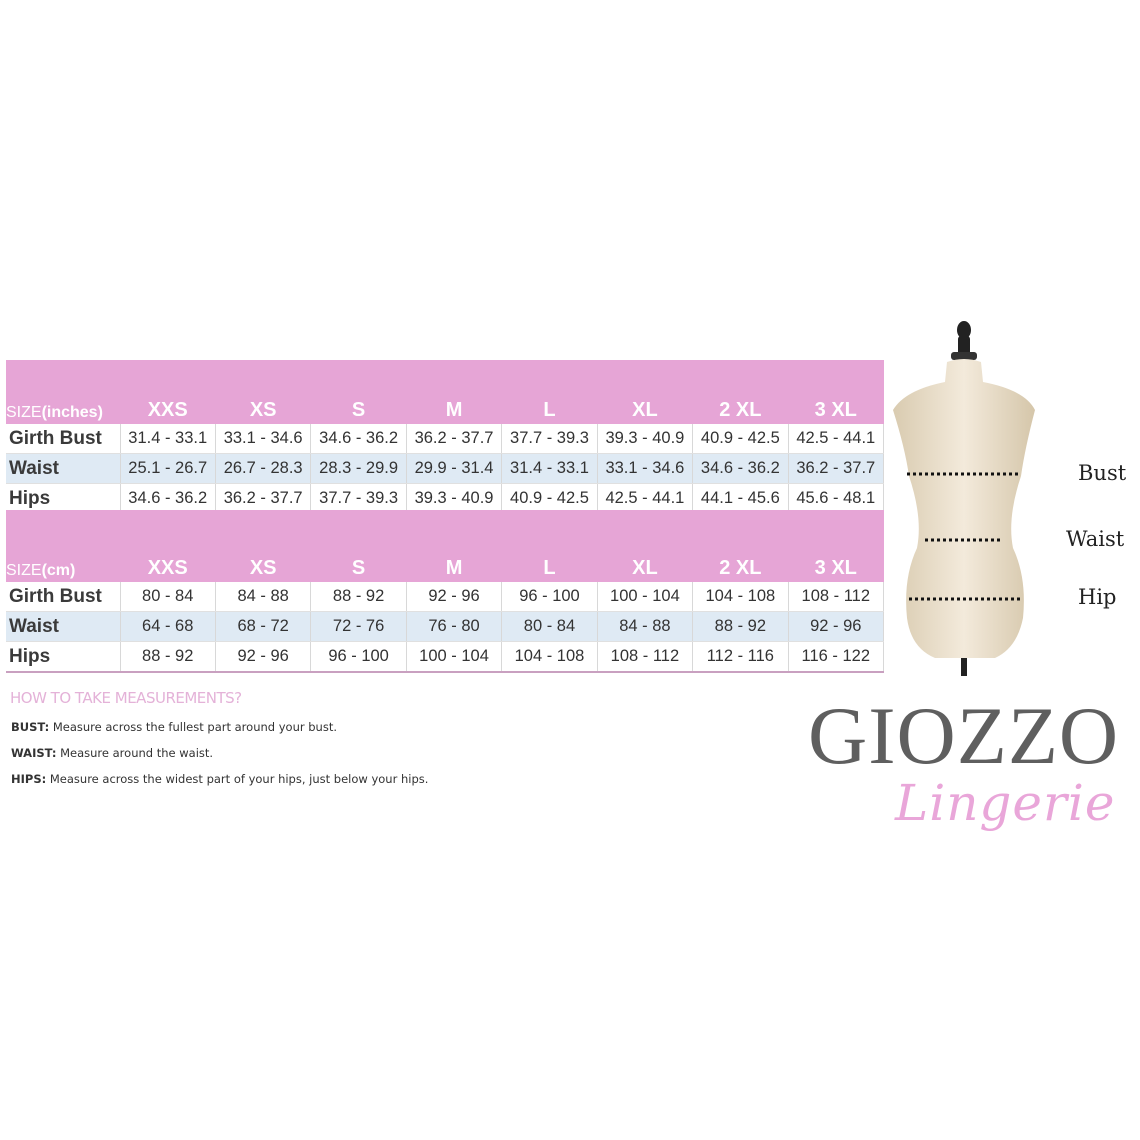  Describe the element at coordinates (358, 468) in the screenshot. I see `table-cell: 28.3 - 29.9` at that location.